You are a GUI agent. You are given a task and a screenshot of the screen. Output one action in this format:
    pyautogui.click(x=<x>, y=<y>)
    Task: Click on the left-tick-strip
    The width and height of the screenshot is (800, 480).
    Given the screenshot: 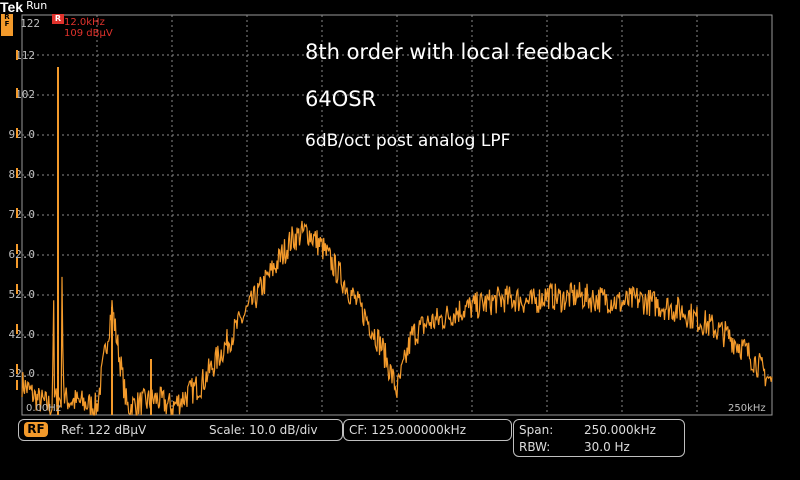 What is the action you would take?
    pyautogui.click(x=11, y=207)
    